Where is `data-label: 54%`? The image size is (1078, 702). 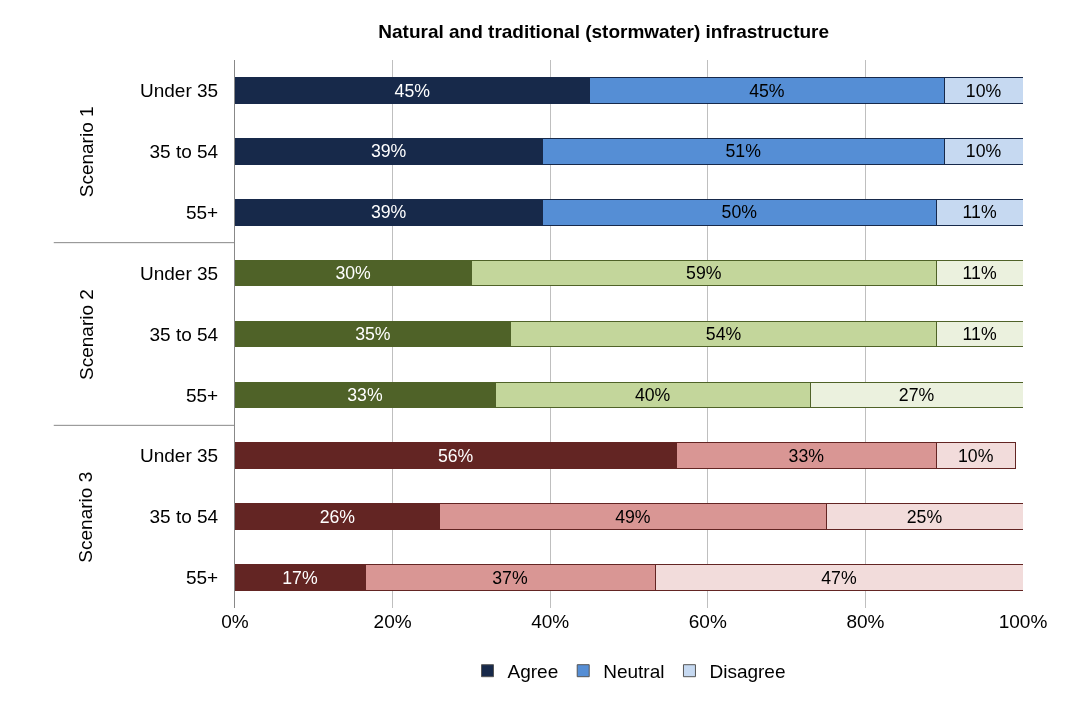 data-label: 54% is located at coordinates (723, 334).